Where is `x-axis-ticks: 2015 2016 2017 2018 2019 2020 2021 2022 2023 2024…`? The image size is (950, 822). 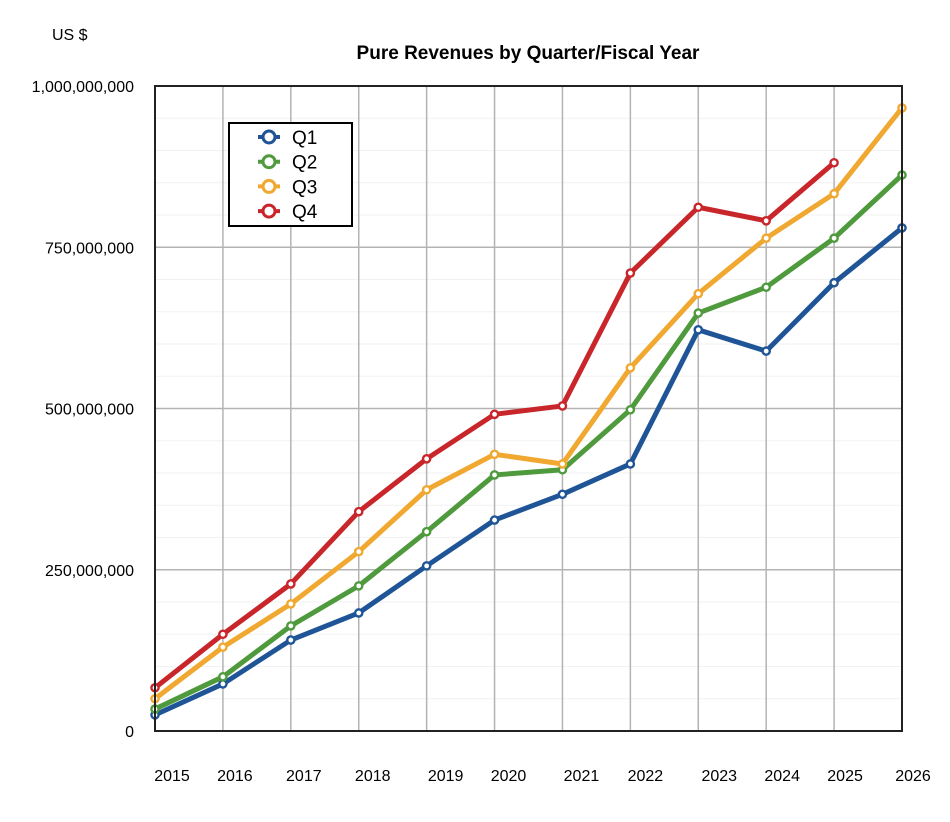
x-axis-ticks: 2015 2016 2017 2018 2019 2020 2021 2022 2023 2024… is located at coordinates (542, 776).